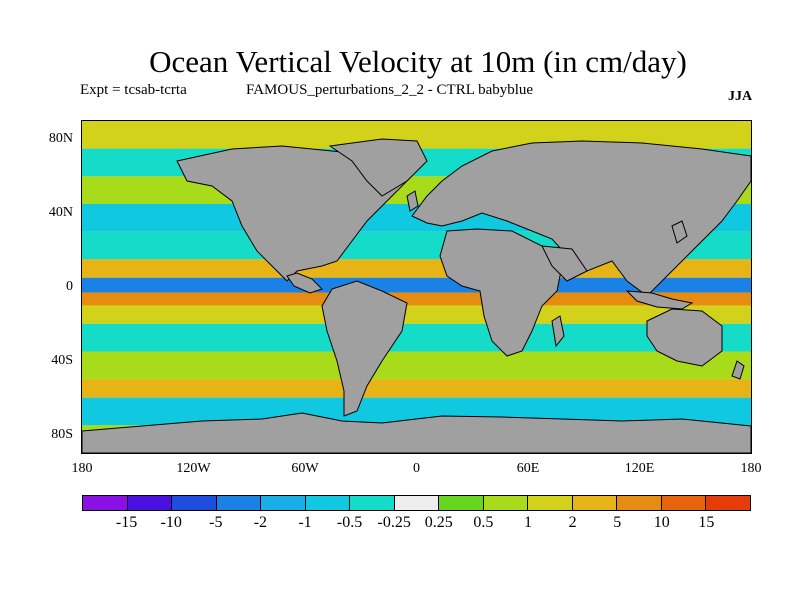 The height and width of the screenshot is (600, 800). I want to click on landmass-australia, so click(684, 337).